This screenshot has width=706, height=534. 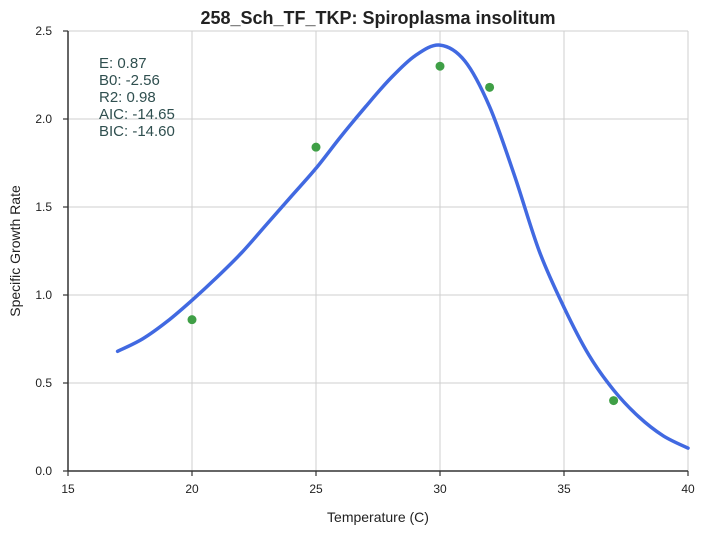 What do you see at coordinates (137, 114) in the screenshot?
I see `stat-aic: AIC: -14.65` at bounding box center [137, 114].